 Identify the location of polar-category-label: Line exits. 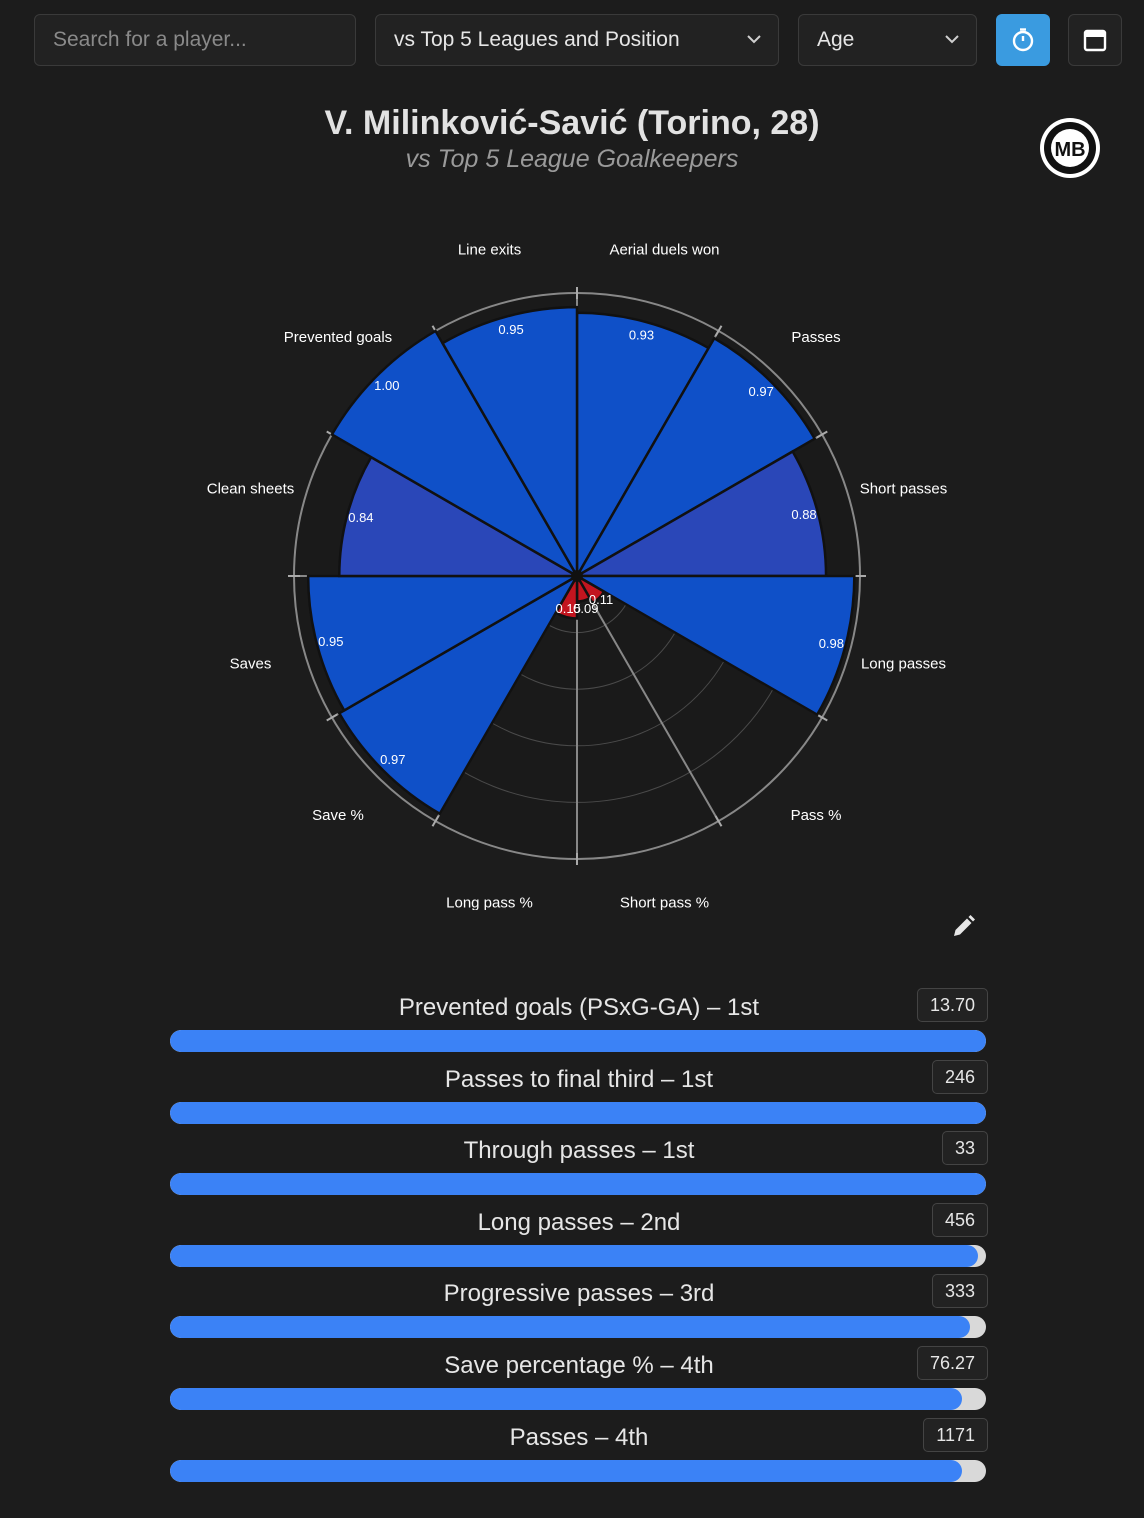
(489, 250).